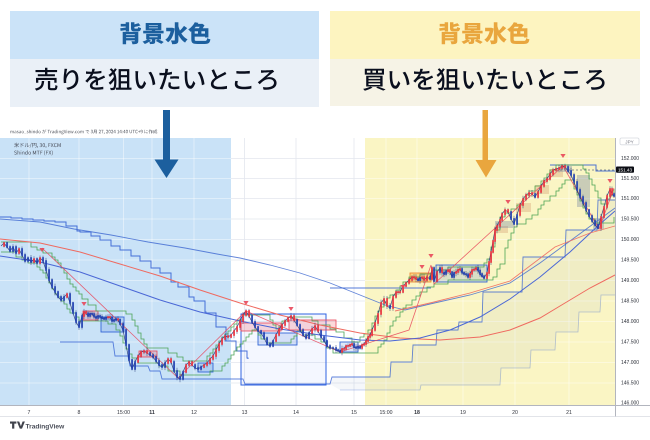  Describe the element at coordinates (630, 343) in the screenshot. I see `svg-text: 147.500` at that location.